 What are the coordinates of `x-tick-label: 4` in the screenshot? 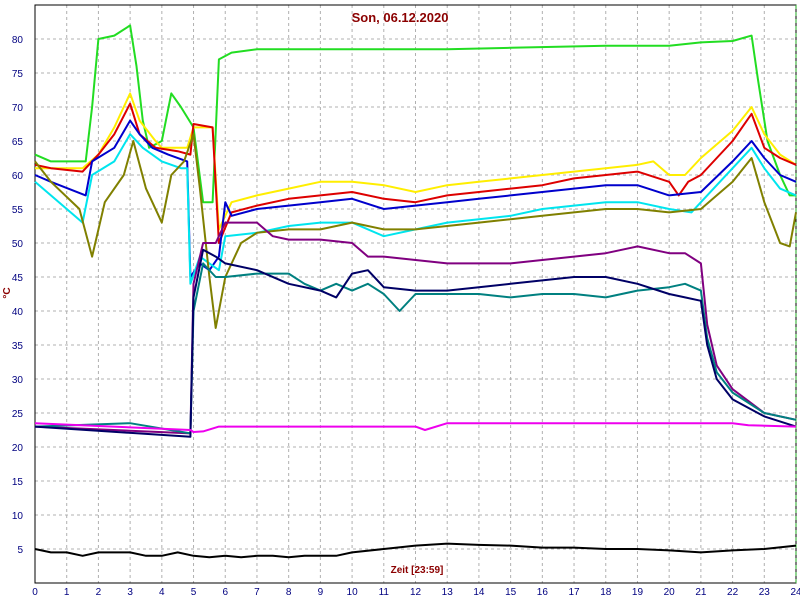 It's located at (162, 592).